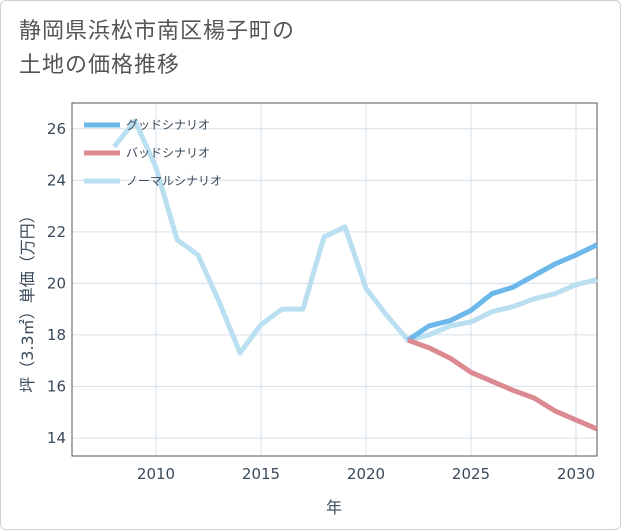 The height and width of the screenshot is (530, 621). What do you see at coordinates (309, 49) in the screenshot?
I see `chart-title: 静岡県浜松市南区楊子町の 土地の価格推移` at bounding box center [309, 49].